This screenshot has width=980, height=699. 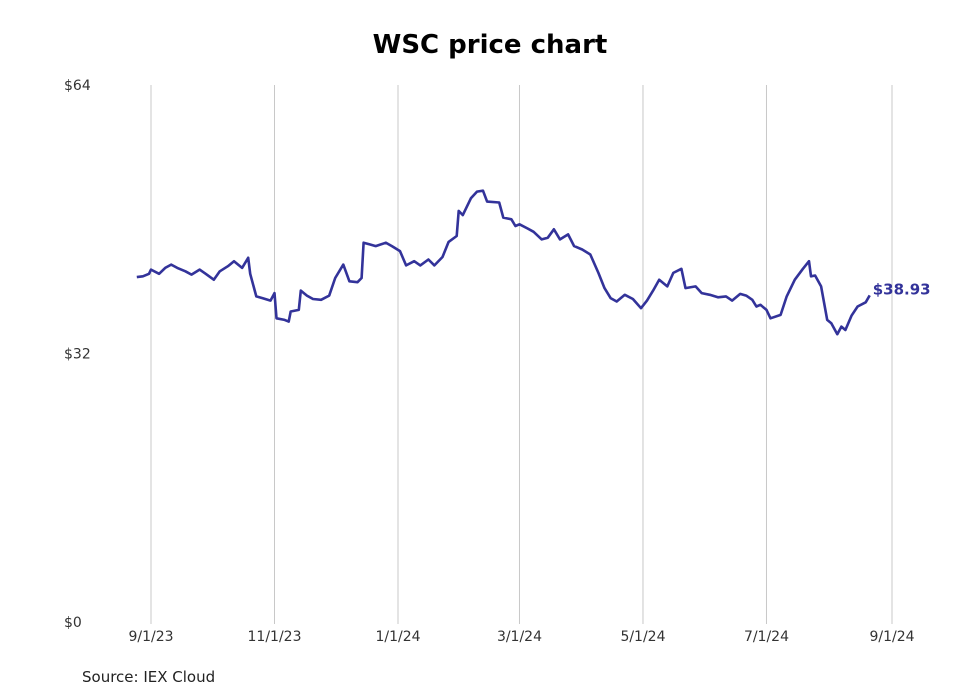 What do you see at coordinates (73, 623) in the screenshot?
I see `y-tick-label-0: $0` at bounding box center [73, 623].